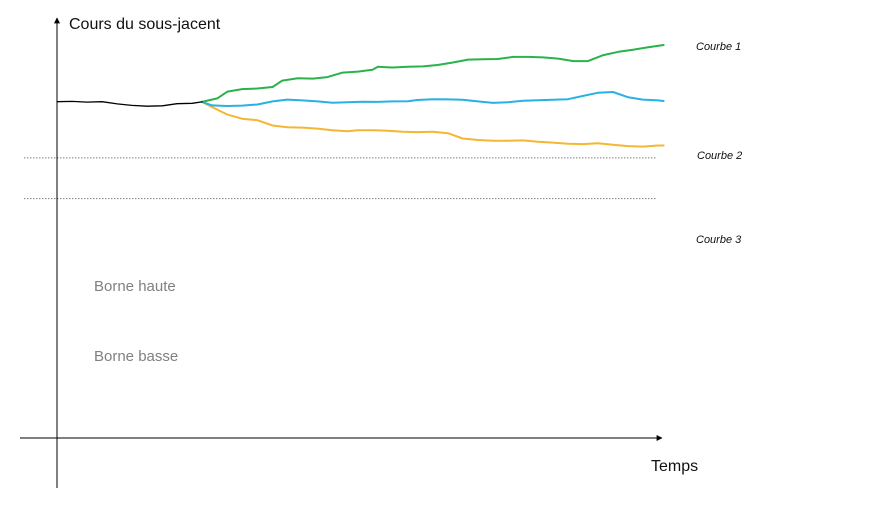  What do you see at coordinates (129, 103) in the screenshot?
I see `series-line-historique` at bounding box center [129, 103].